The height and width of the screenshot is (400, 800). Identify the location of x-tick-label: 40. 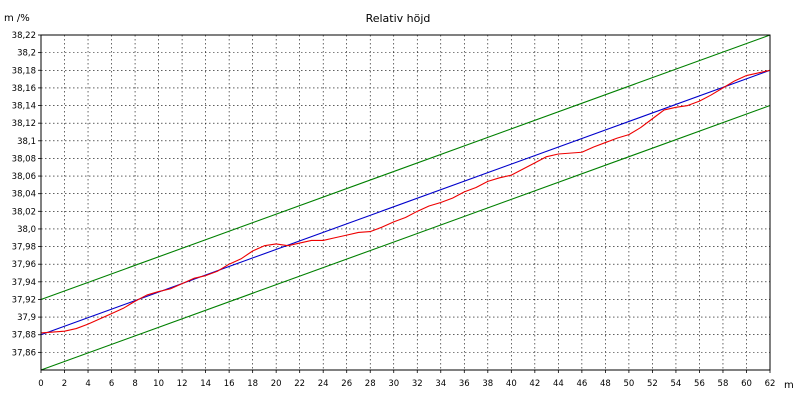
(511, 384).